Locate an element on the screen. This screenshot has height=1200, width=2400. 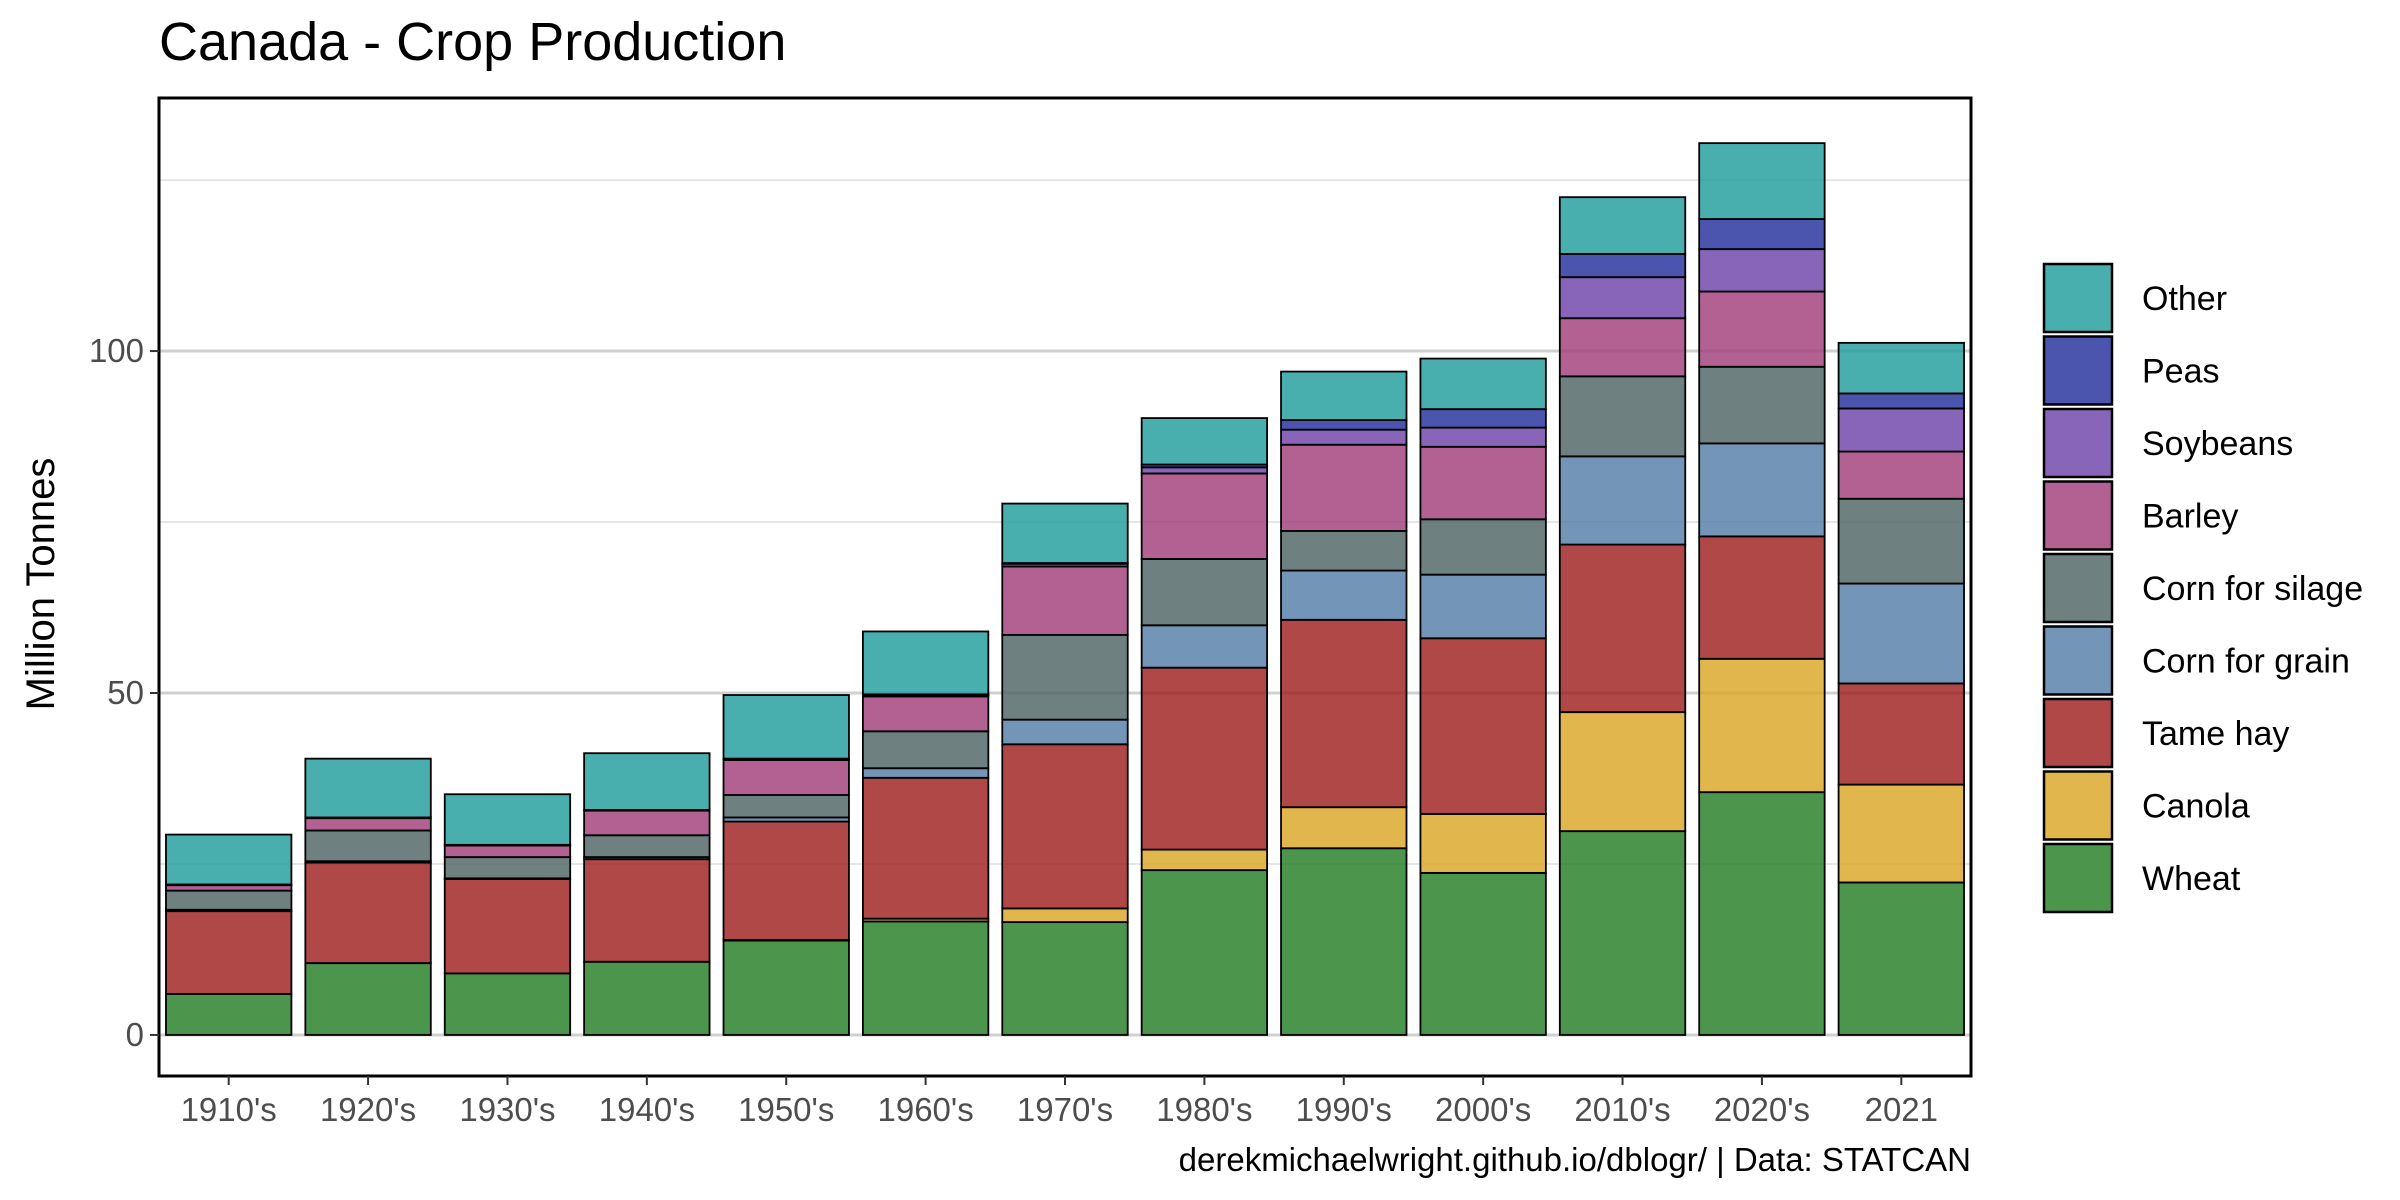
legend-item-canola: Canola is located at coordinates (2146, 805).